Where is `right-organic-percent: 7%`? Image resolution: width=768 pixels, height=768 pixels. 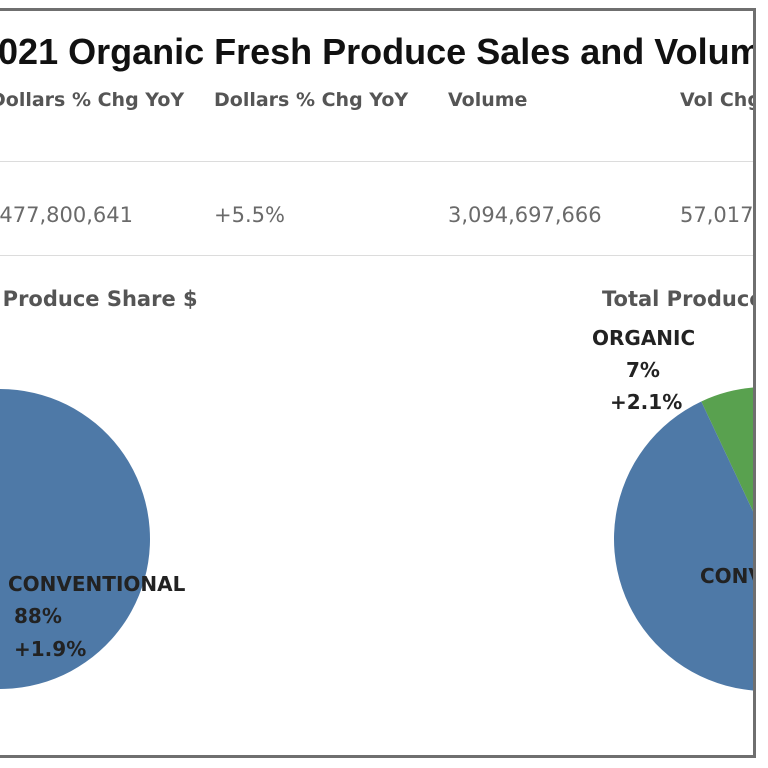
right-organic-percent: 7% is located at coordinates (643, 370).